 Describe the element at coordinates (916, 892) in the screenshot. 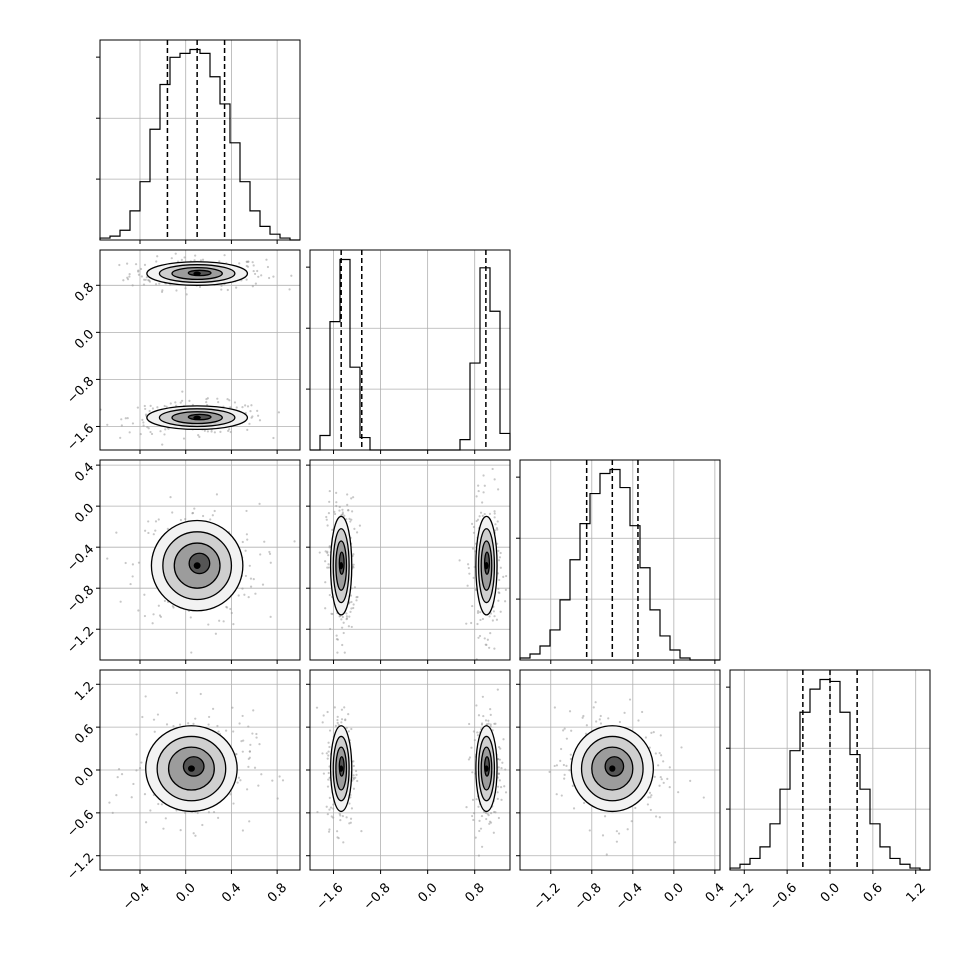

I see `x-tick-label: 1.2` at that location.